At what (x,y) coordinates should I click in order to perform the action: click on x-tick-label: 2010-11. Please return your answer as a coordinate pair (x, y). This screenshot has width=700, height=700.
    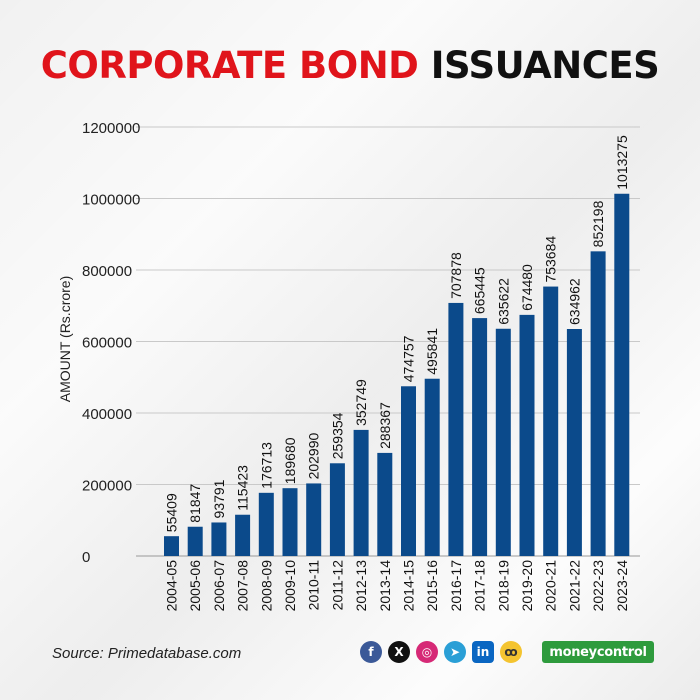
    Looking at the image, I should click on (314, 585).